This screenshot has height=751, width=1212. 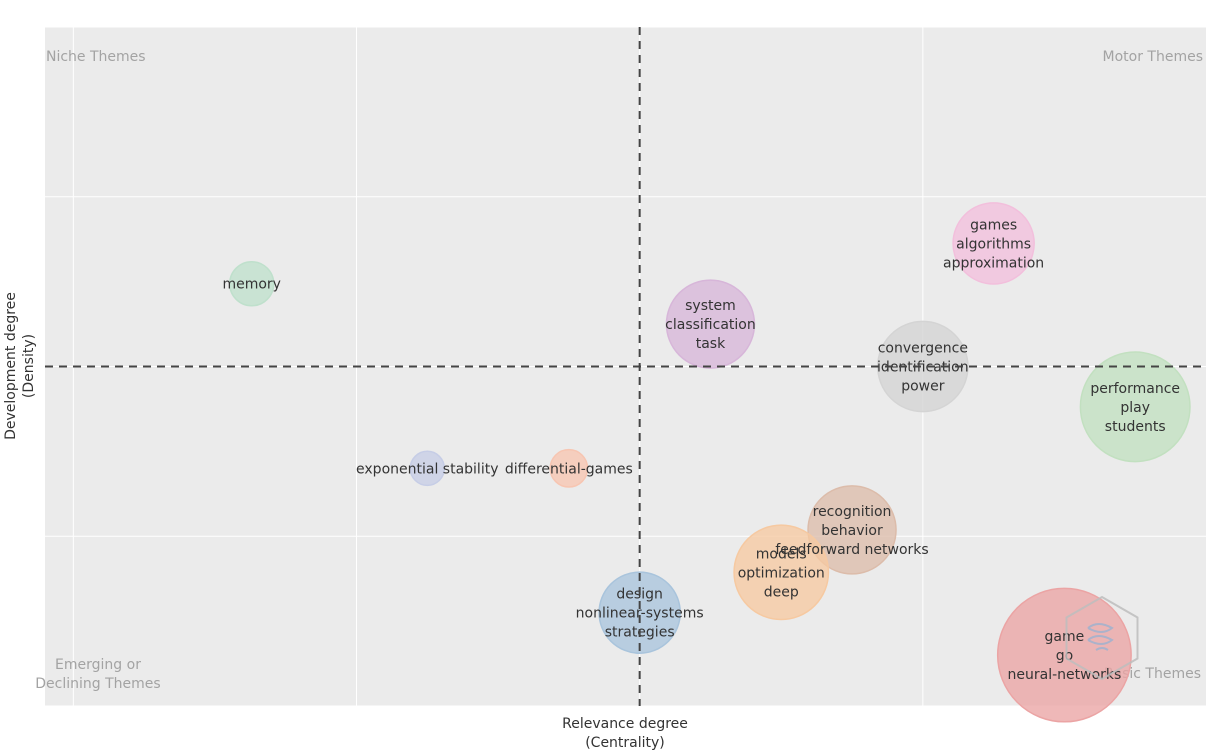 I want to click on quadrant-label-line: Motor Themes, so click(x=1153, y=57).